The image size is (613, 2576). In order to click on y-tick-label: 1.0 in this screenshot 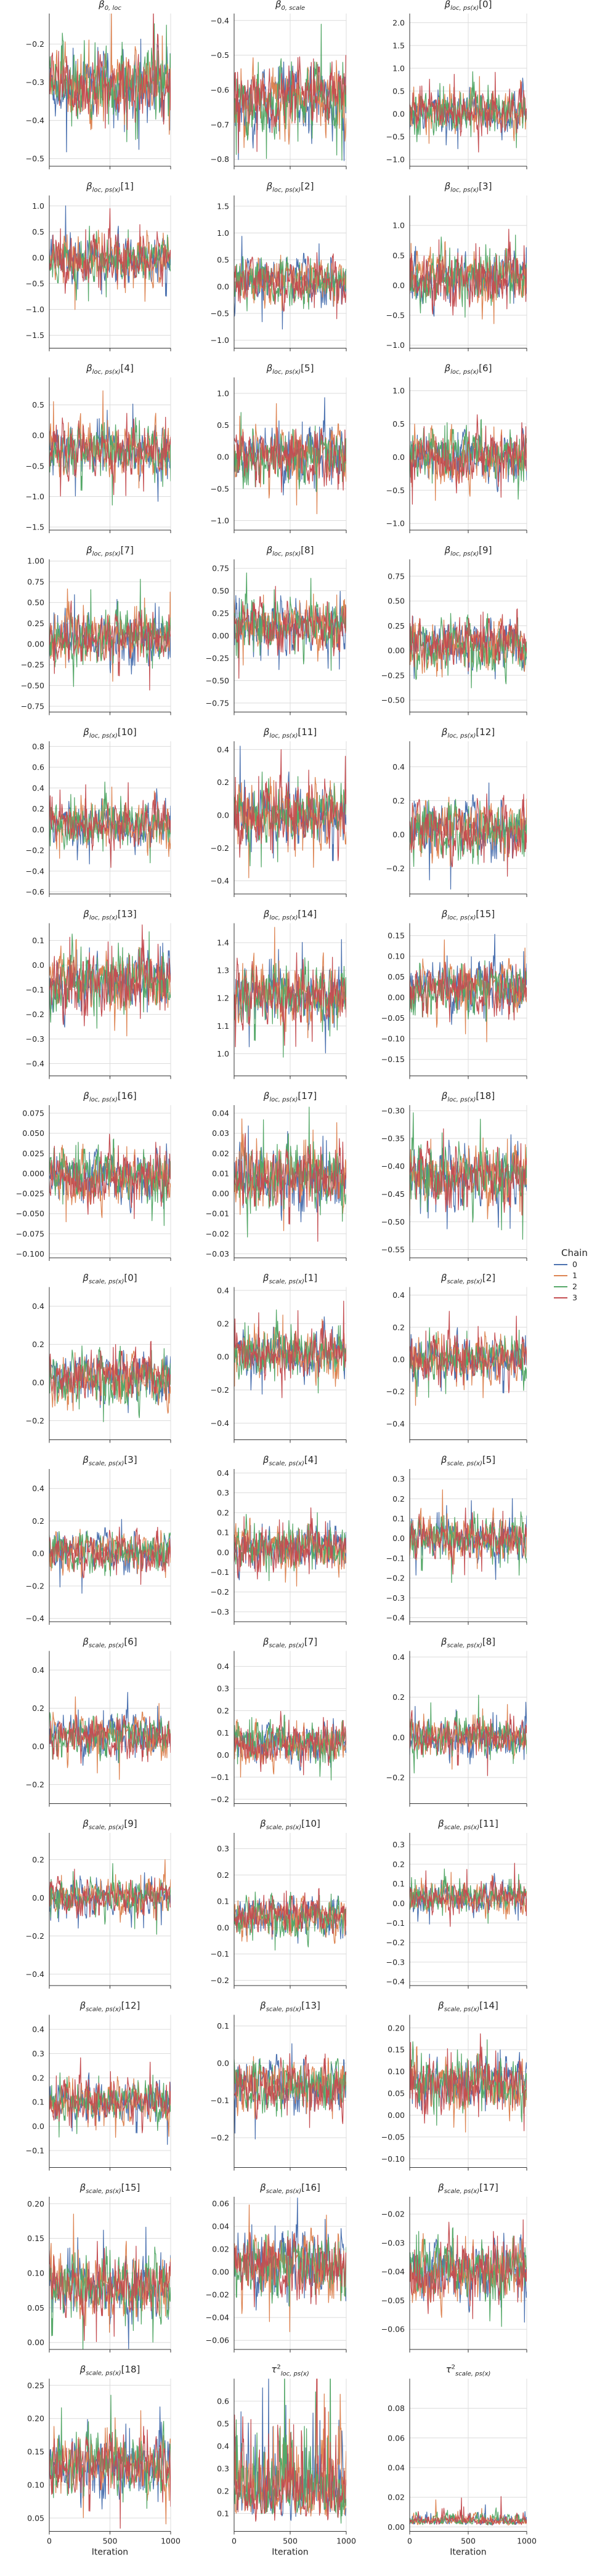, I will do `click(398, 225)`.